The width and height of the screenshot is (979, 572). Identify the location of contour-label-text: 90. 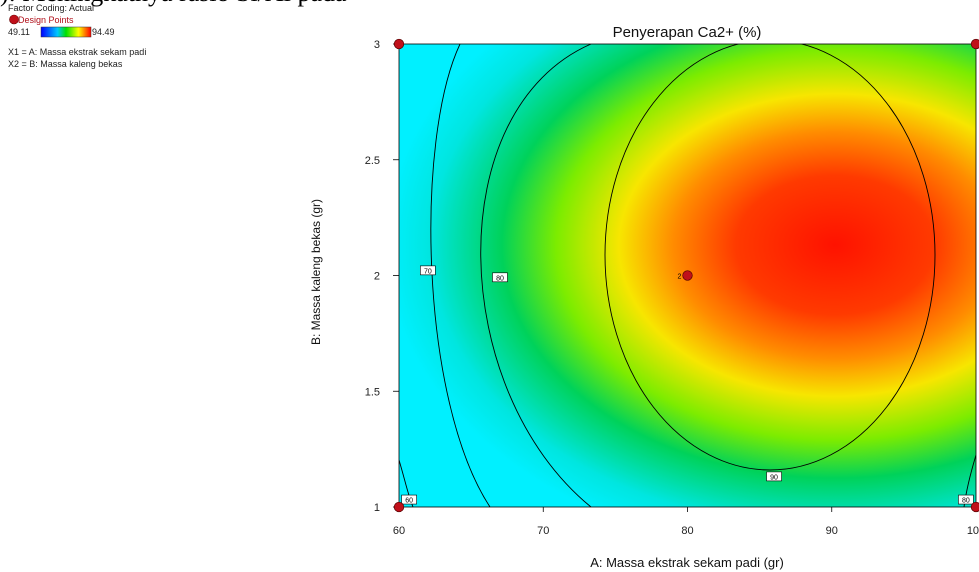
(774, 478).